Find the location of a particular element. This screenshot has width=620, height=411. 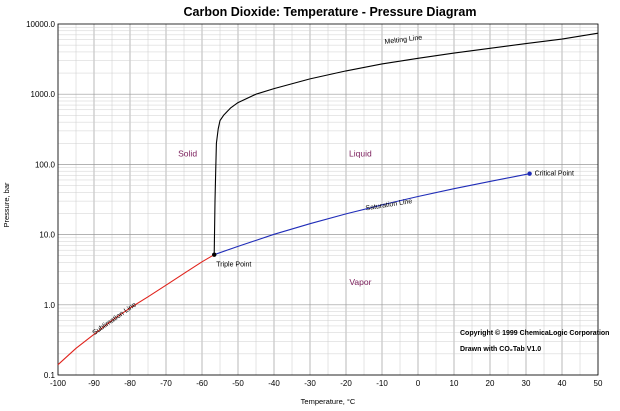

x-tick-label: -40 is located at coordinates (274, 383).